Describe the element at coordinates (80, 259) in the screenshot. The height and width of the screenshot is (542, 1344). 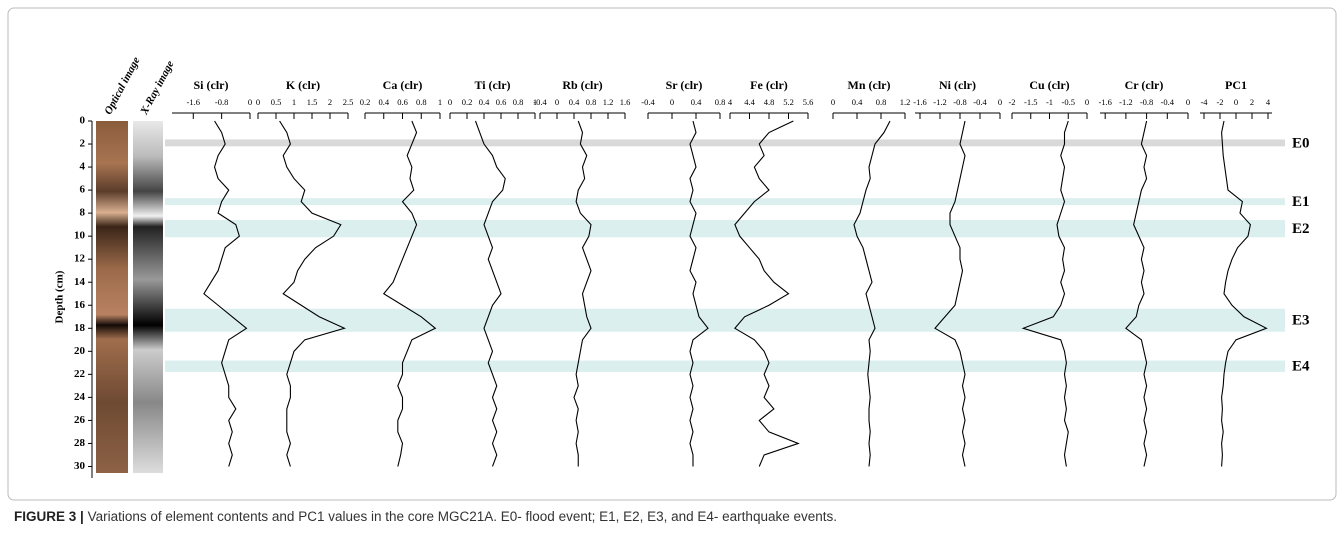
I see `y-tick-label: 12` at that location.